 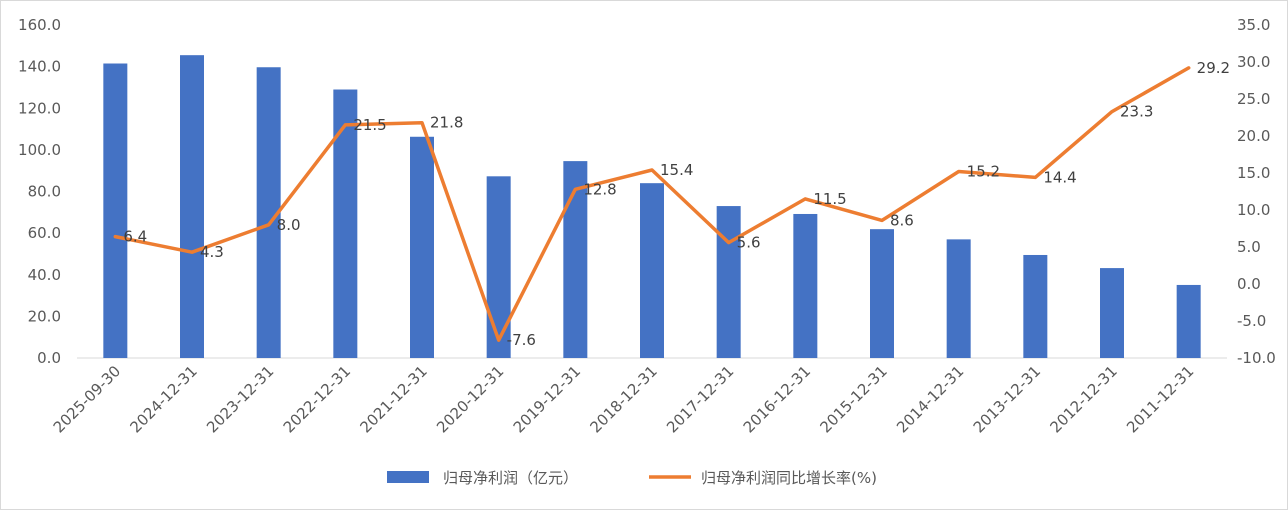 I want to click on line-data-label: 8.6, so click(x=902, y=220).